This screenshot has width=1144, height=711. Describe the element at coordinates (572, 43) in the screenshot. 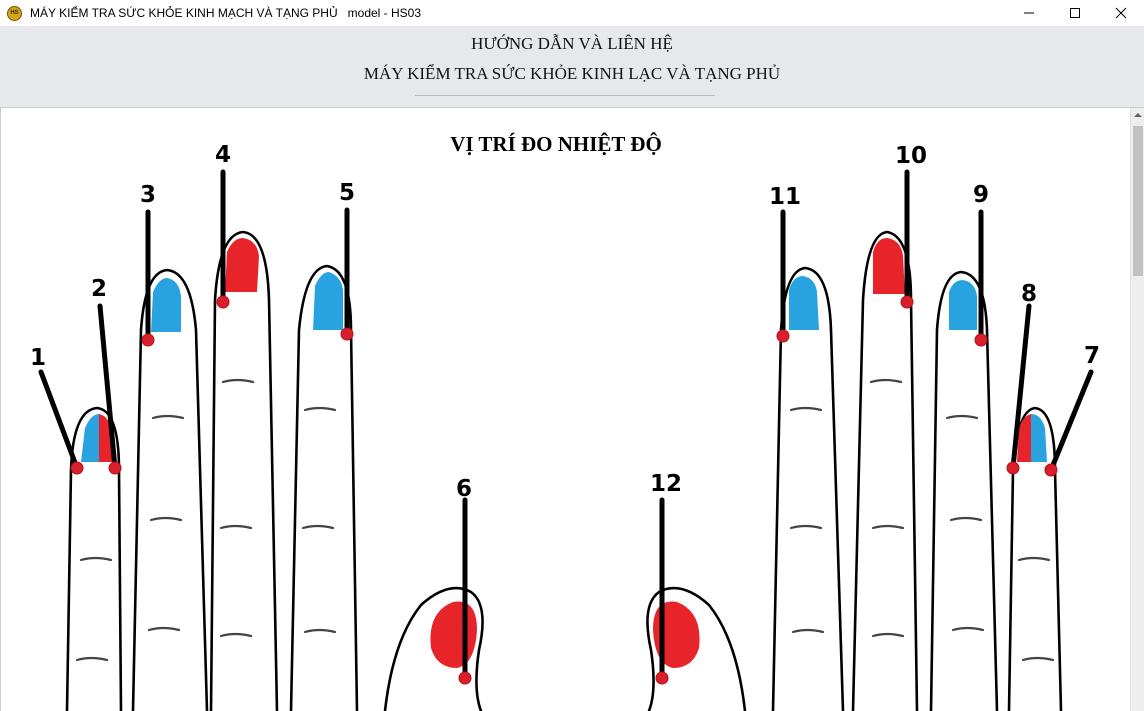

I see `header-title: HƯỚNG DẪN VÀ LIÊN HỆ` at that location.